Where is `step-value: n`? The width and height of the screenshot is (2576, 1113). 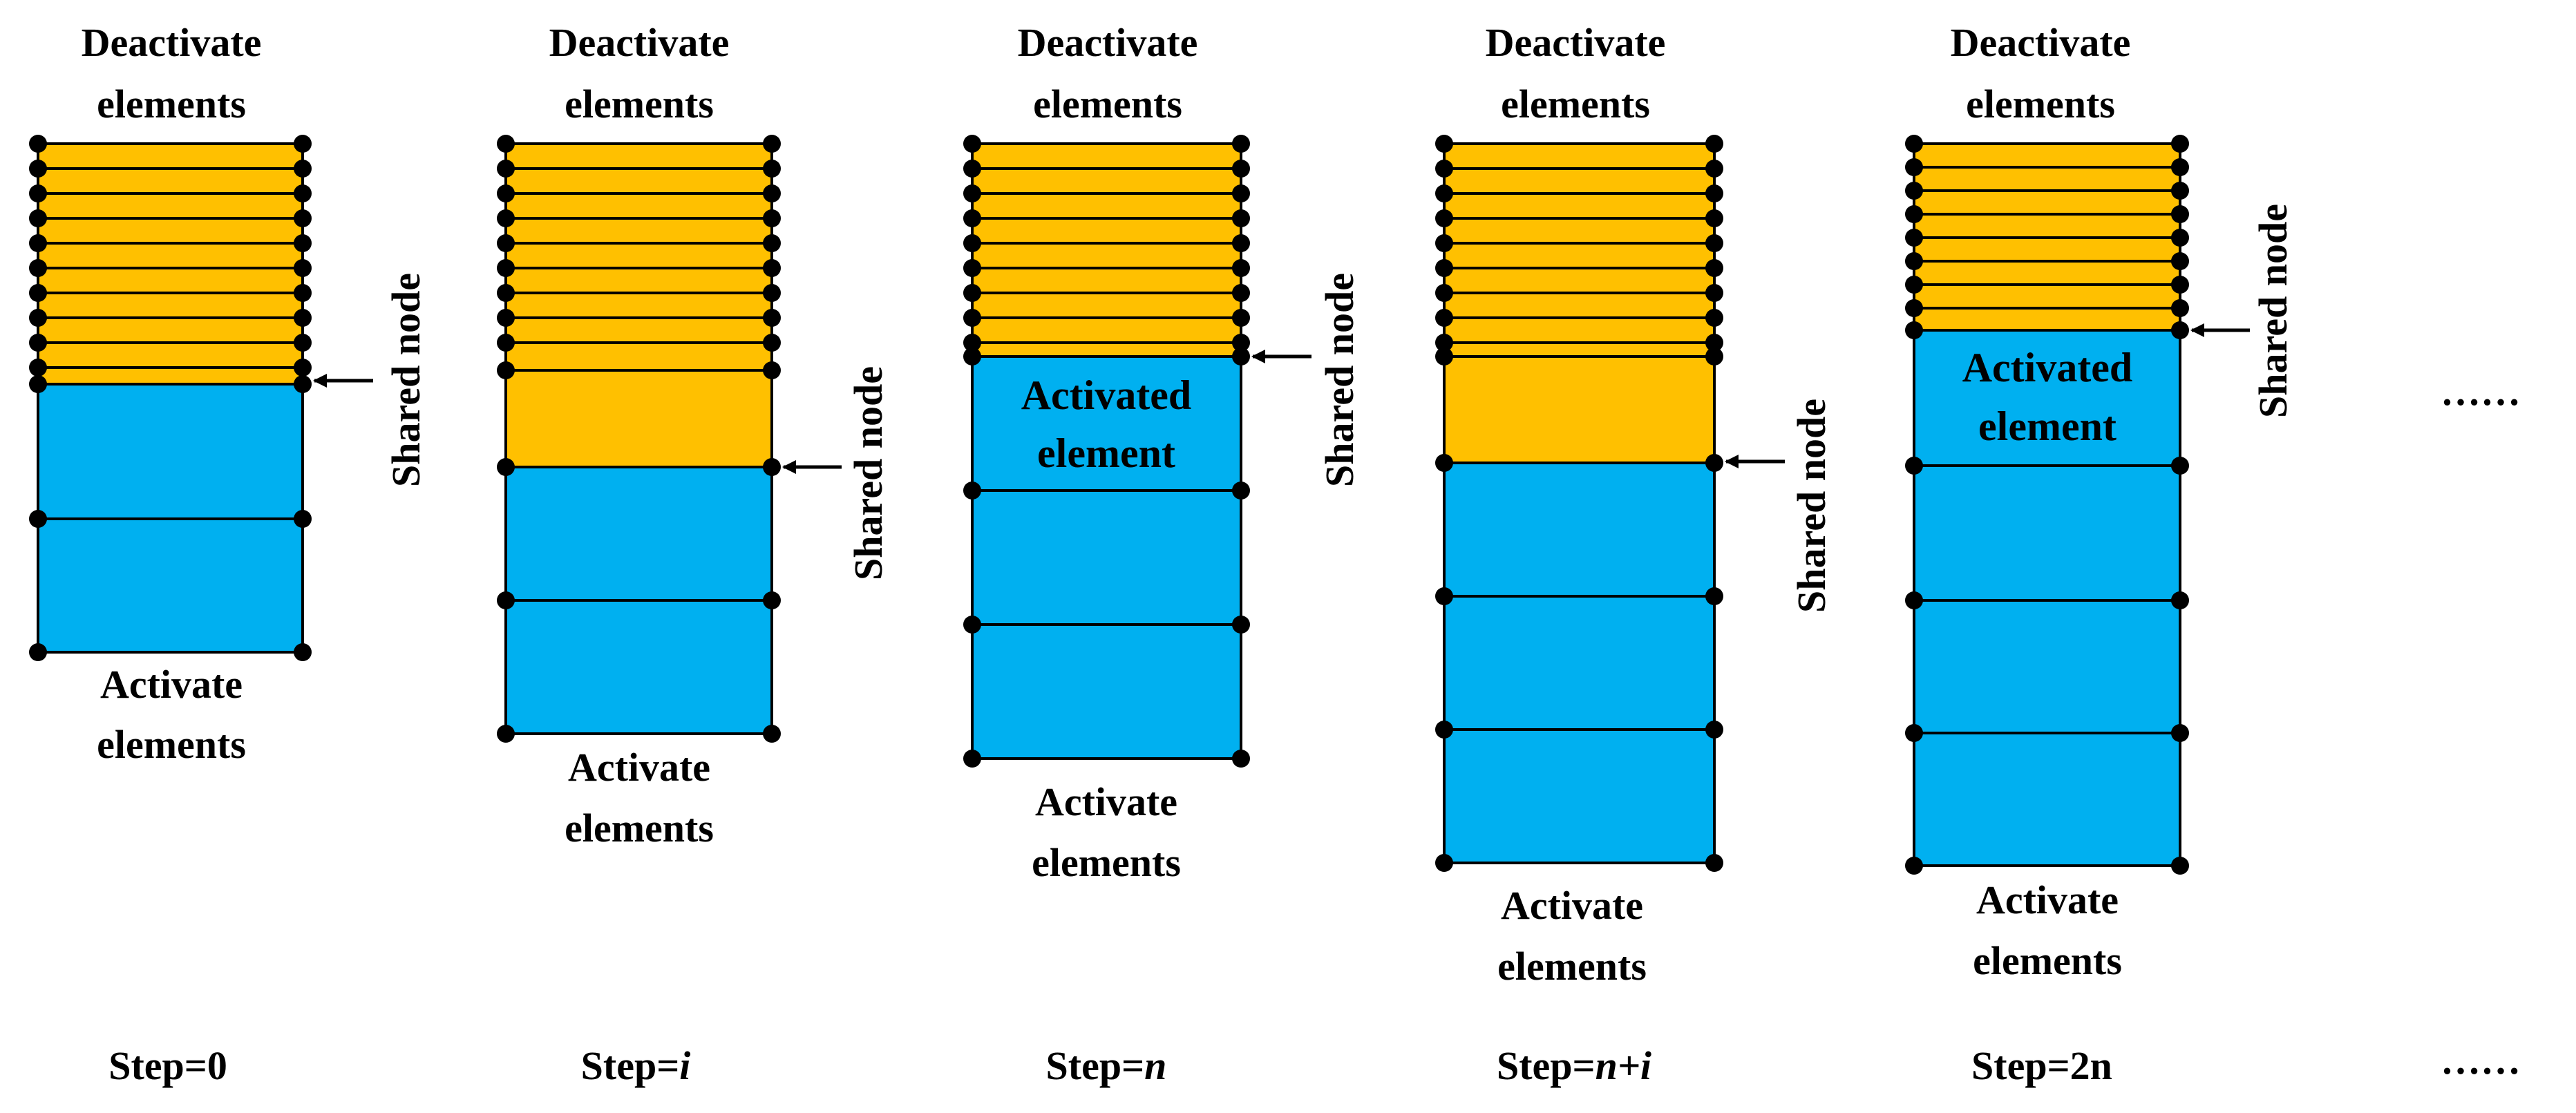
step-value: n is located at coordinates (1155, 1065).